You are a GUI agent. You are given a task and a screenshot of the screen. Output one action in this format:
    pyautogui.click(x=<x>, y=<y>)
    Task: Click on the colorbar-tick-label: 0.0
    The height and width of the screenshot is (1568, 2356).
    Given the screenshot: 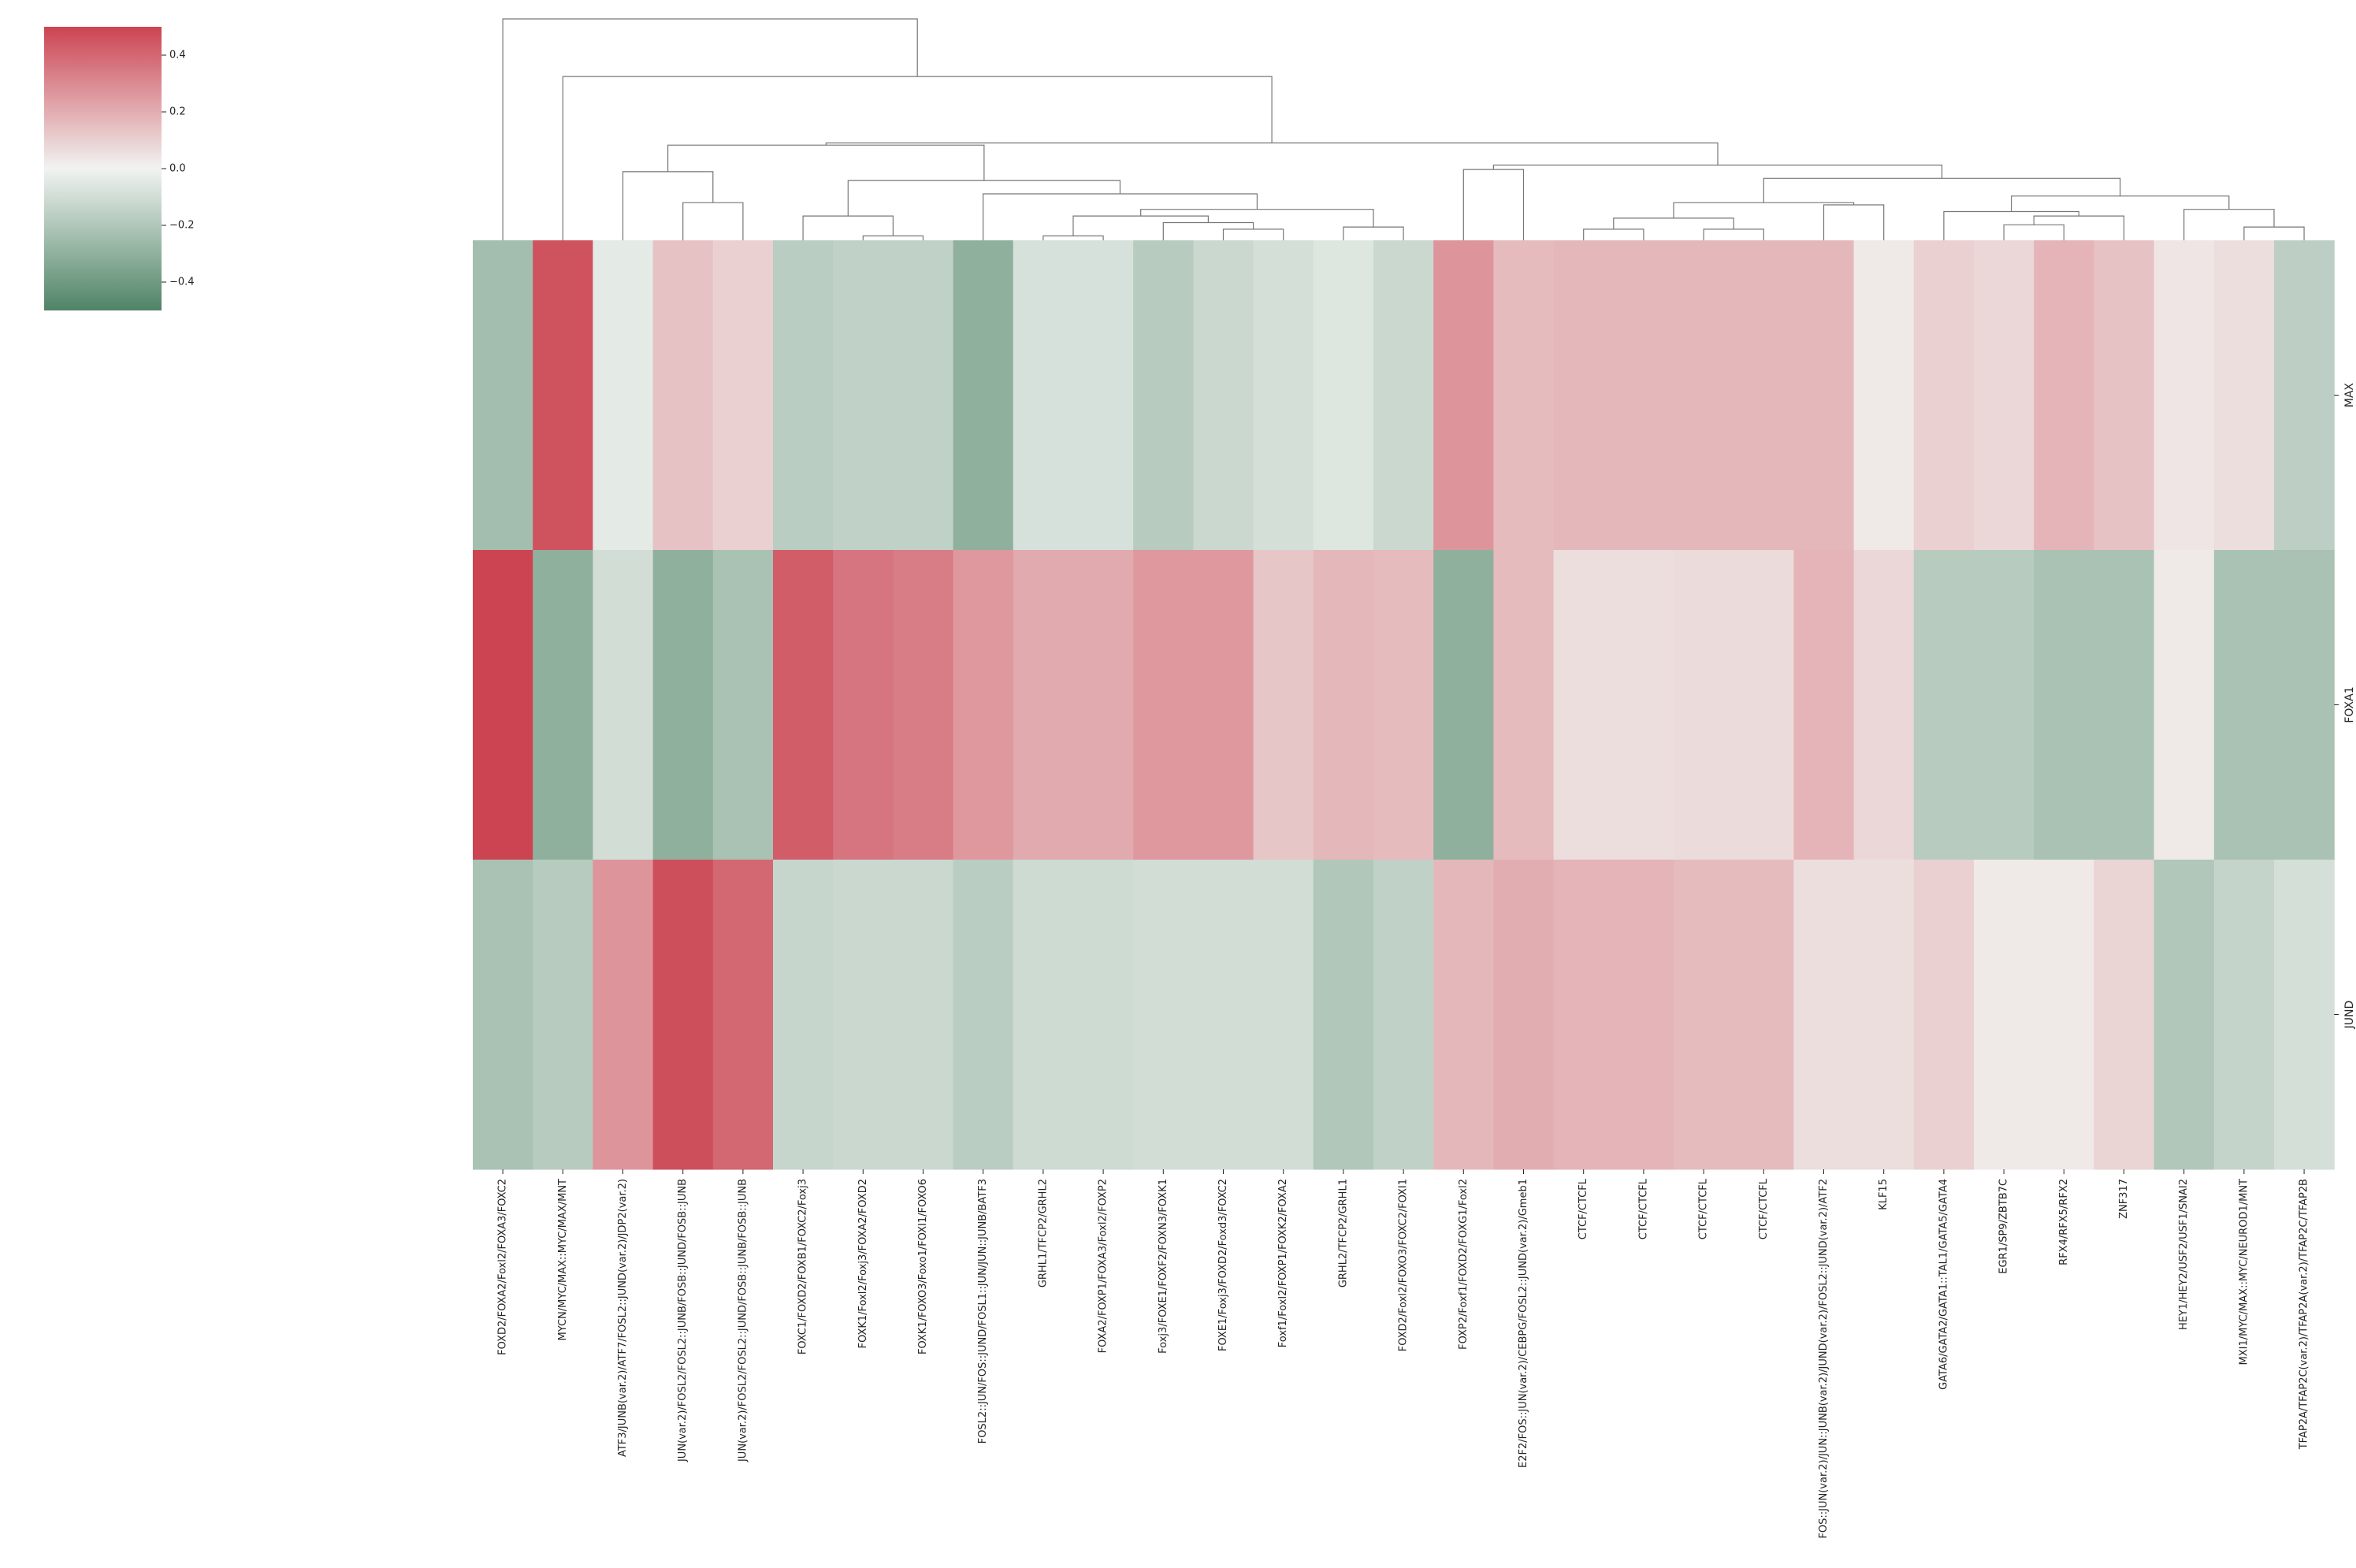 What is the action you would take?
    pyautogui.click(x=177, y=169)
    